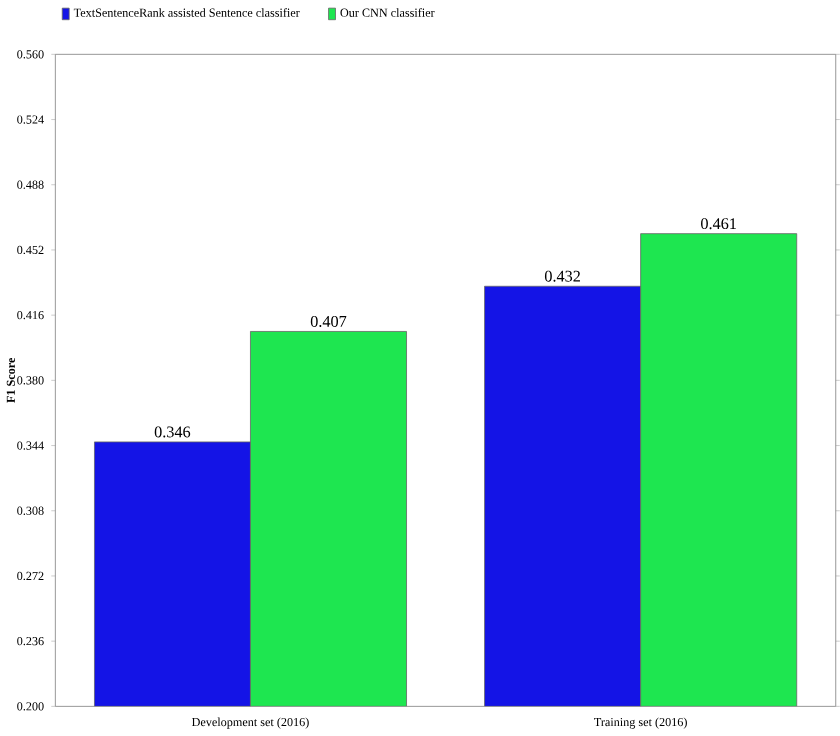 This screenshot has height=736, width=840. What do you see at coordinates (328, 322) in the screenshot?
I see `data-label: 0.407` at bounding box center [328, 322].